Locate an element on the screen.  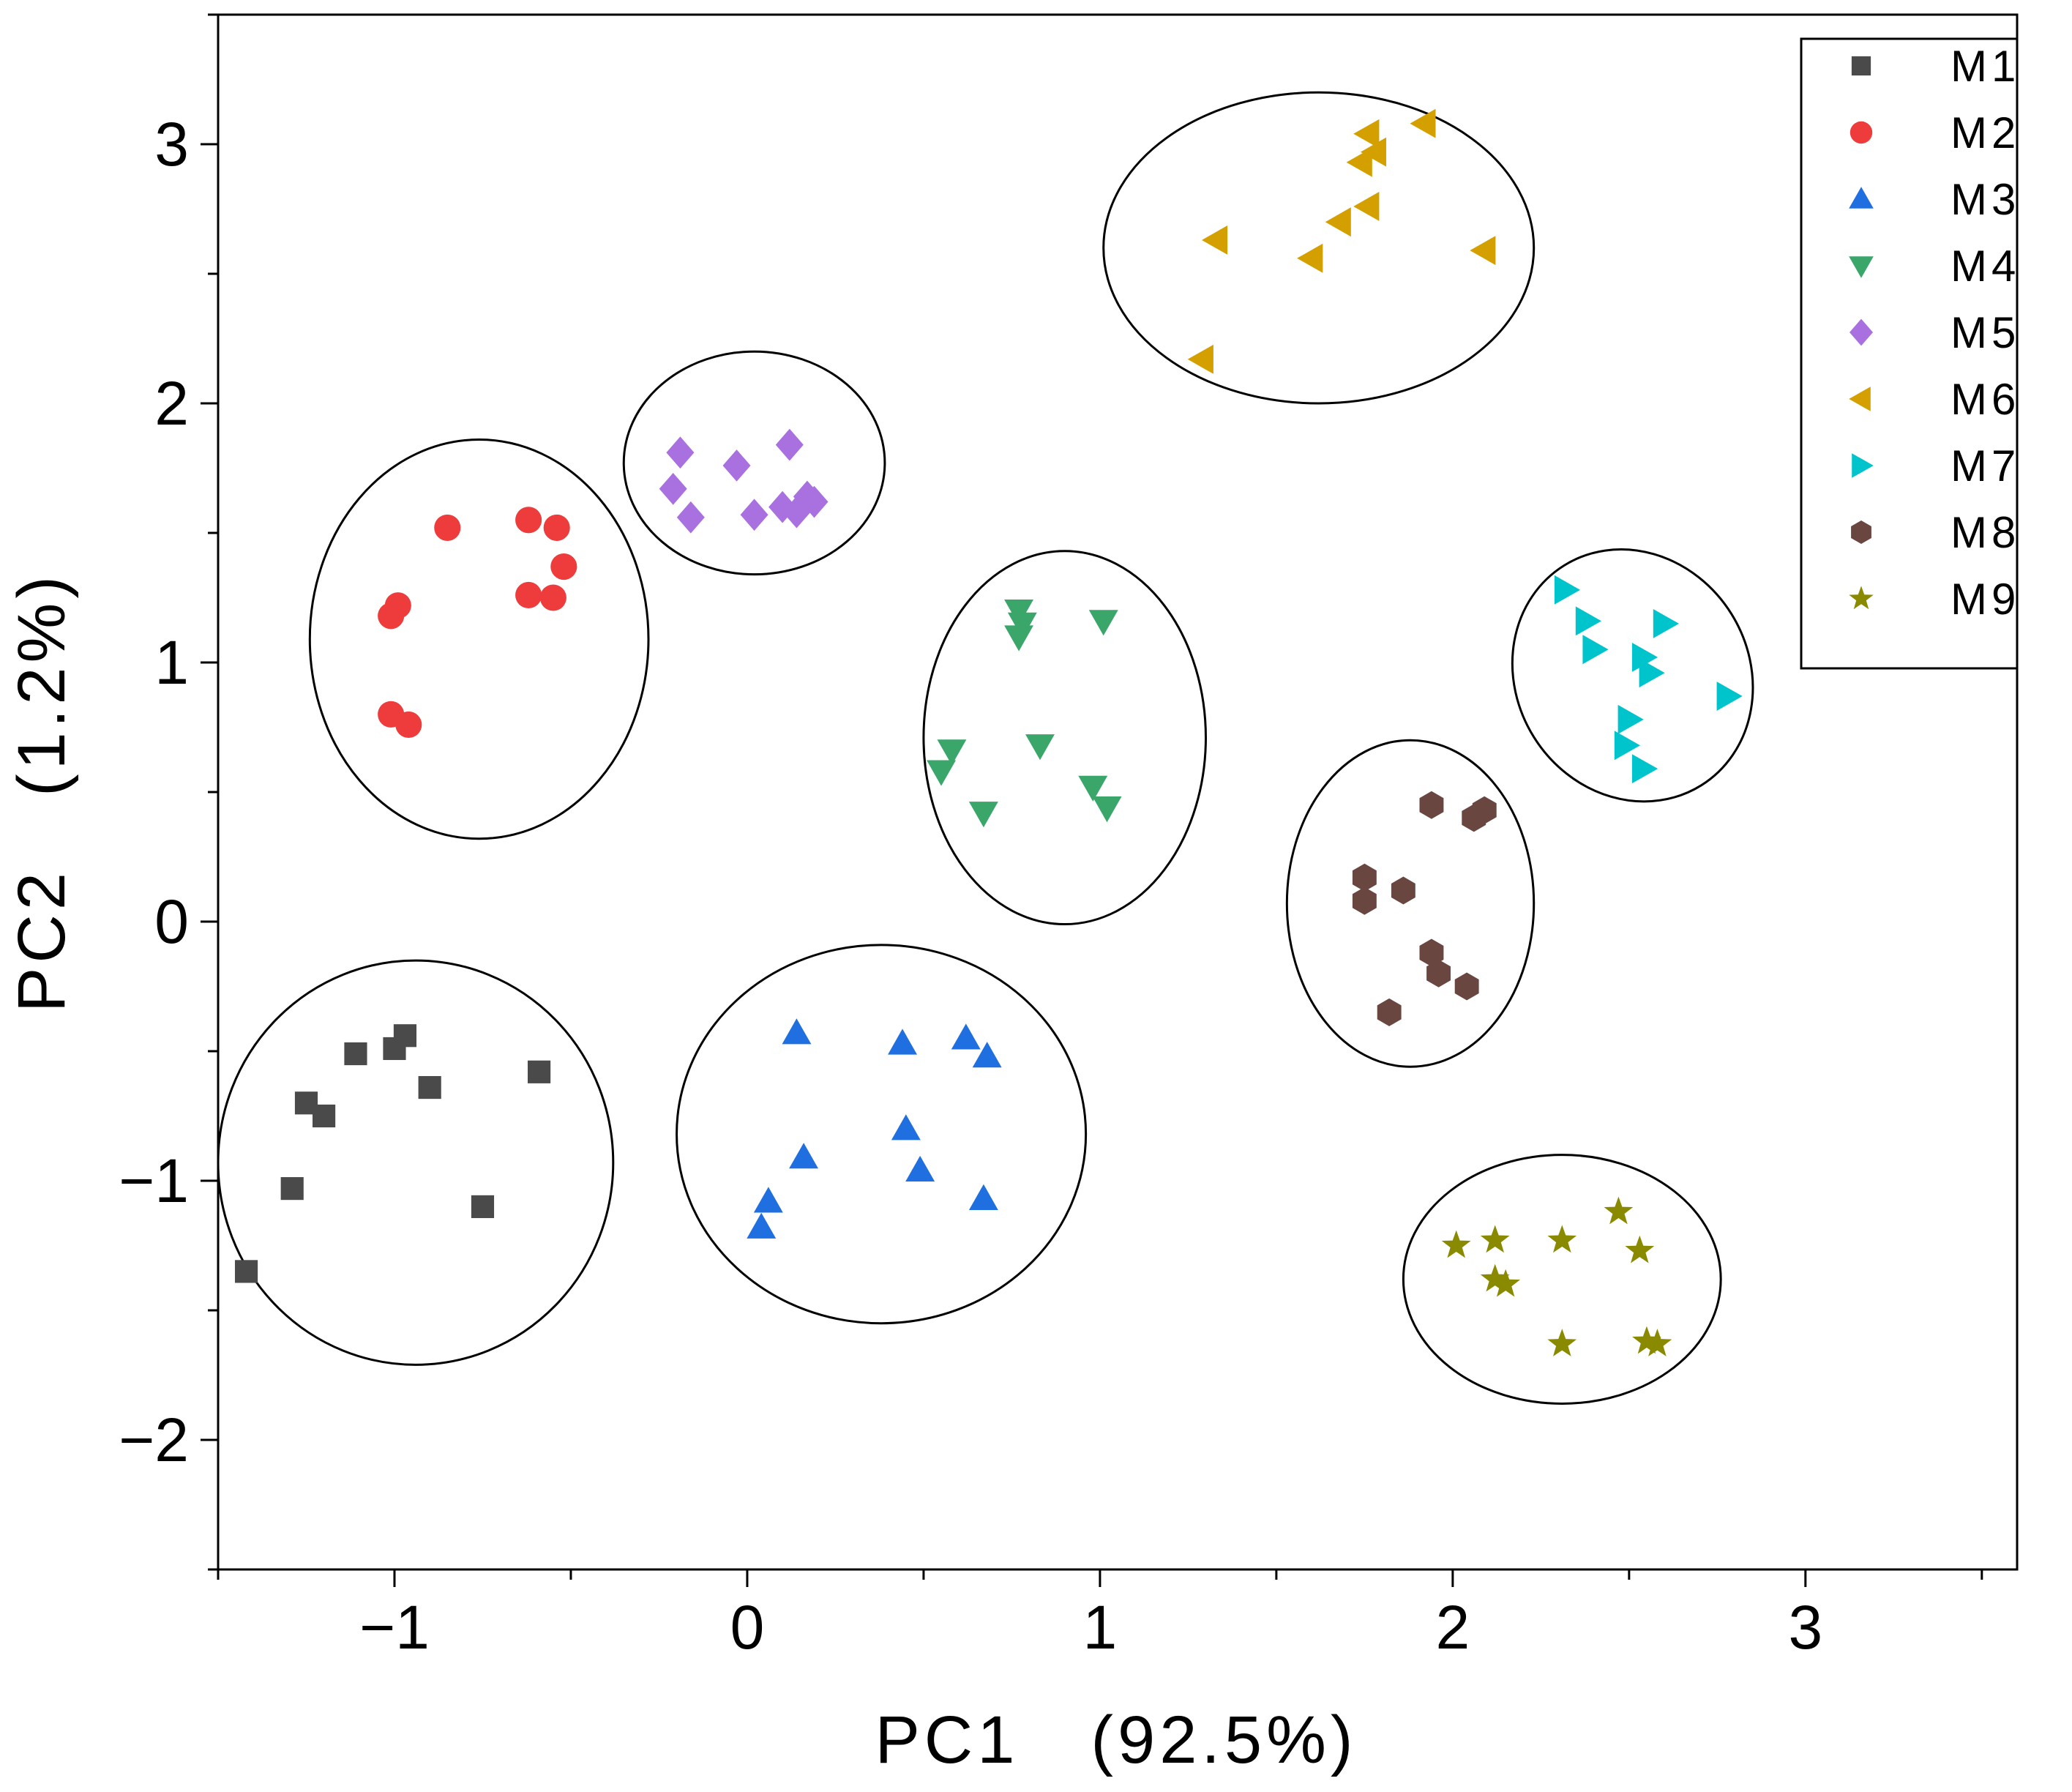
y-tick-label: −1 is located at coordinates (154, 1180).